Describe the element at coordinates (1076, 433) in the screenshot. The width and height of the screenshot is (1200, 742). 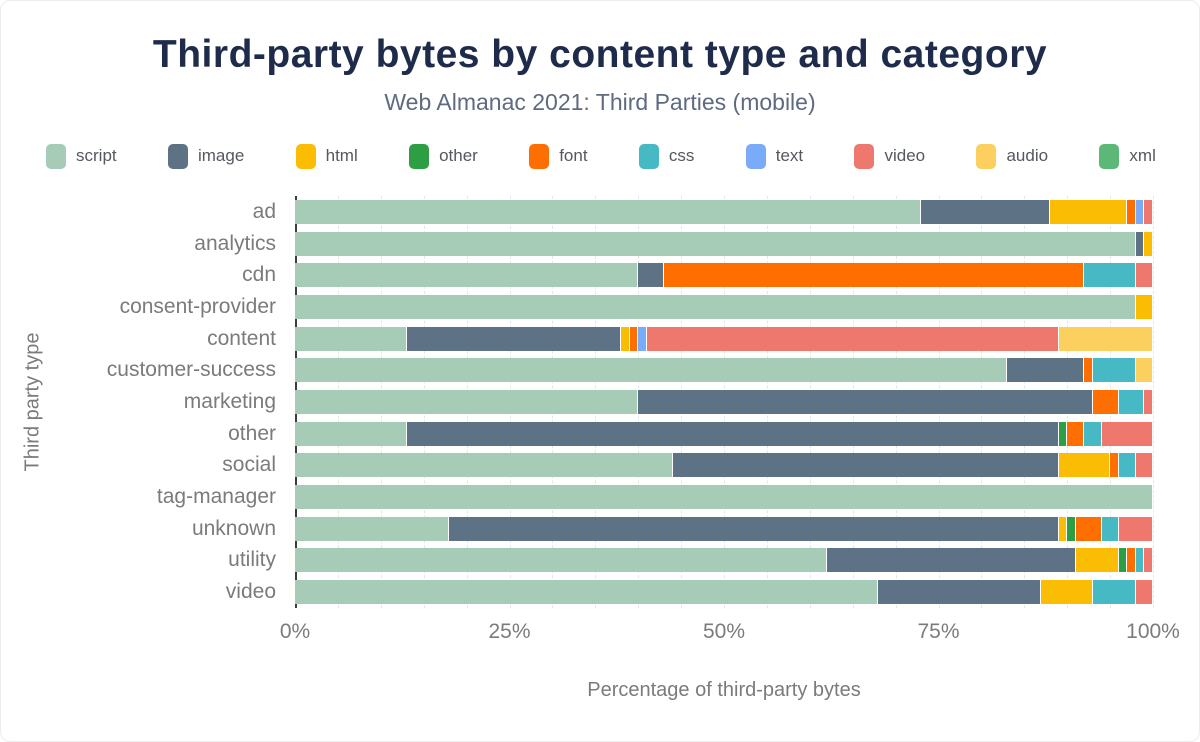
I see `bar-segment-other-font` at that location.